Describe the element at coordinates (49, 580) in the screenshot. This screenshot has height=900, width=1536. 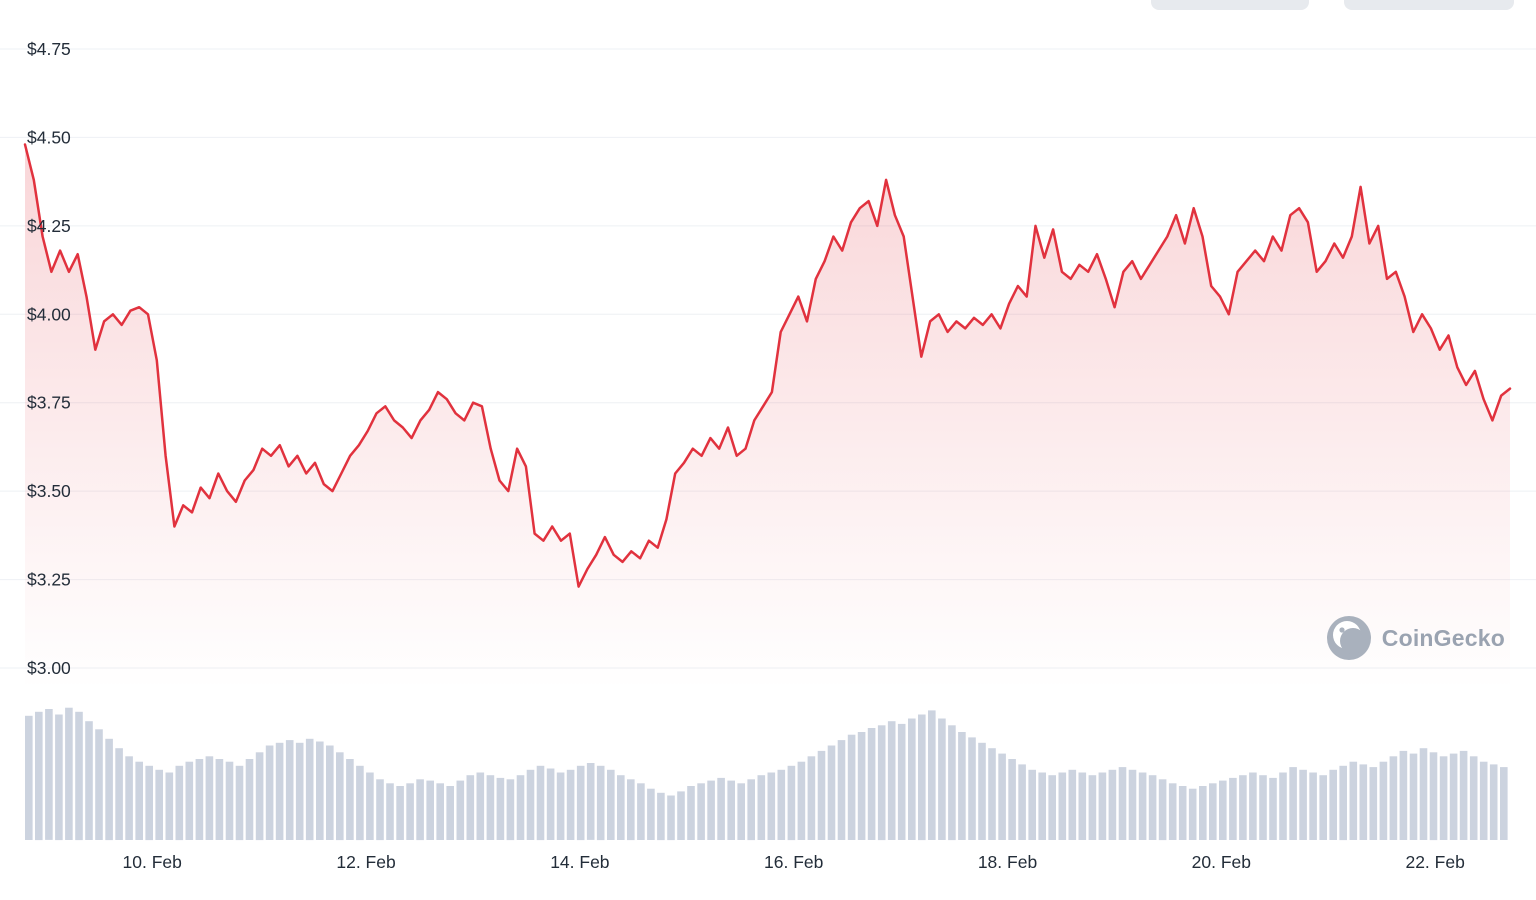
I see `y-axis-label: $3.25` at that location.